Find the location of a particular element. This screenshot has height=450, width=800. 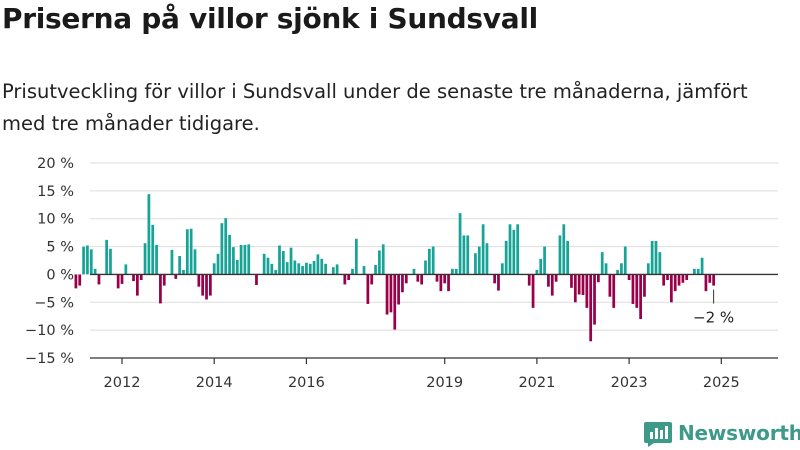

y-tick-label: −15 % is located at coordinates (49, 359).